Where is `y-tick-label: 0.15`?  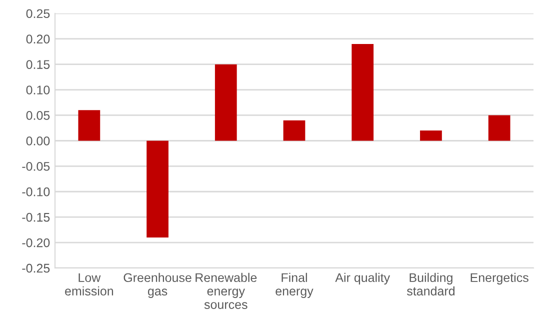
y-tick-label: 0.15 is located at coordinates (38, 64).